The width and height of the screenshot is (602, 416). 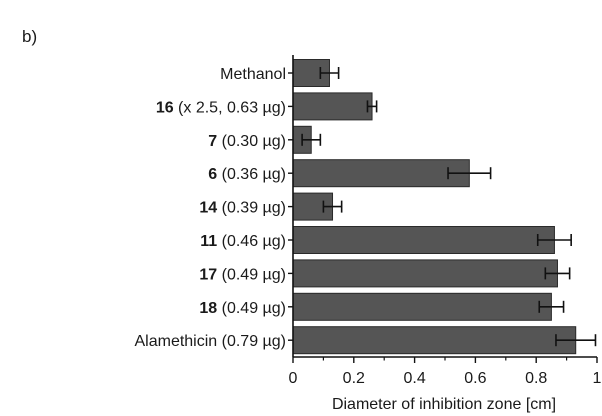 What do you see at coordinates (475, 378) in the screenshot?
I see `x-tick-label: 0.6` at bounding box center [475, 378].